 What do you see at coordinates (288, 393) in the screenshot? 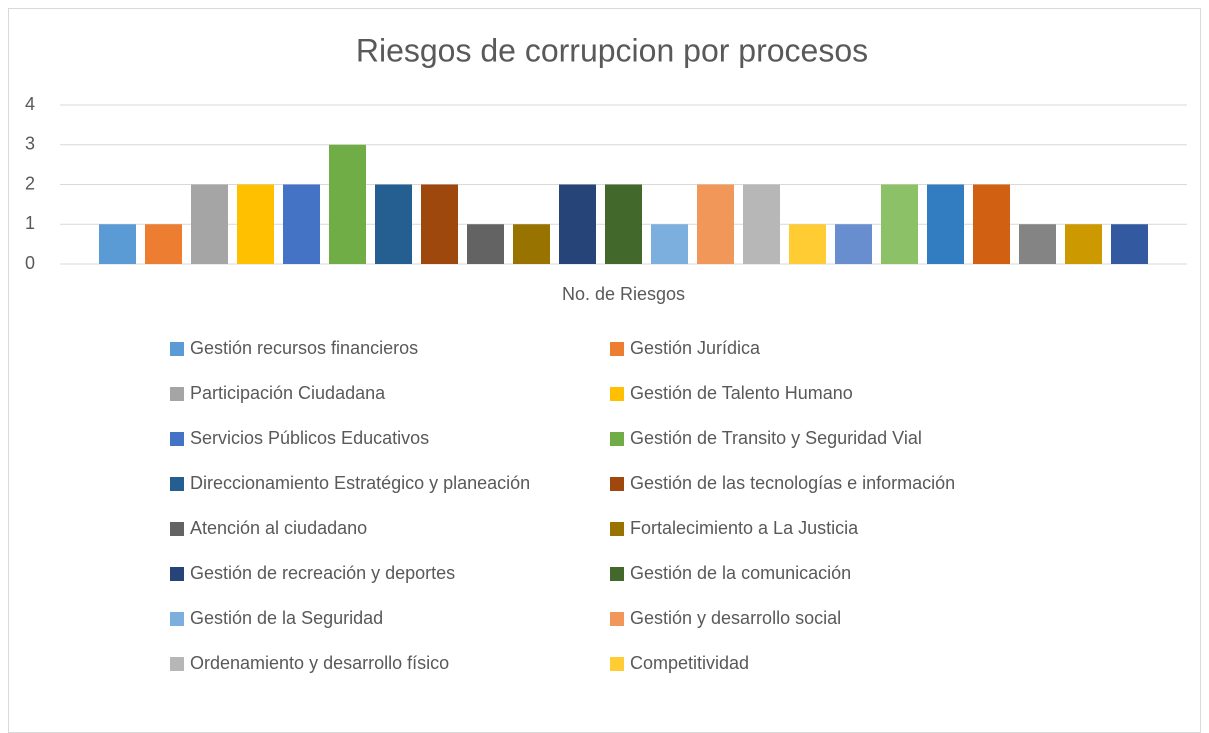
I see `legend-label: Participación Ciudadana` at bounding box center [288, 393].